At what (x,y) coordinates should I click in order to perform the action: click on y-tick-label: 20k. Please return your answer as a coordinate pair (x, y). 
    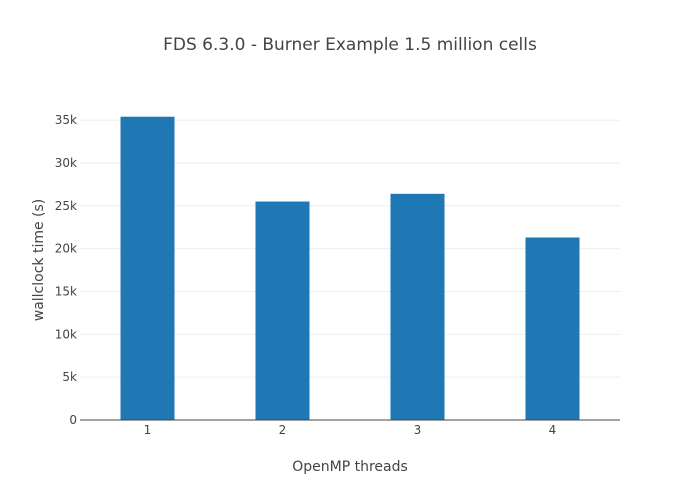
    Looking at the image, I should click on (66, 249).